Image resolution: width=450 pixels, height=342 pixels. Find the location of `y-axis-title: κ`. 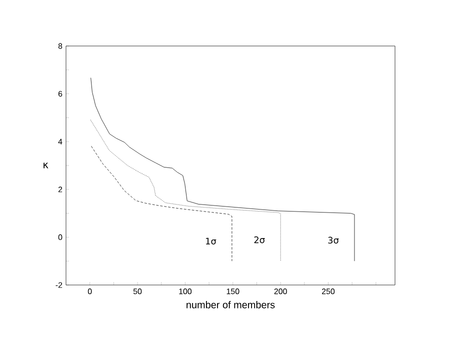

y-axis-title: κ is located at coordinates (46, 165).